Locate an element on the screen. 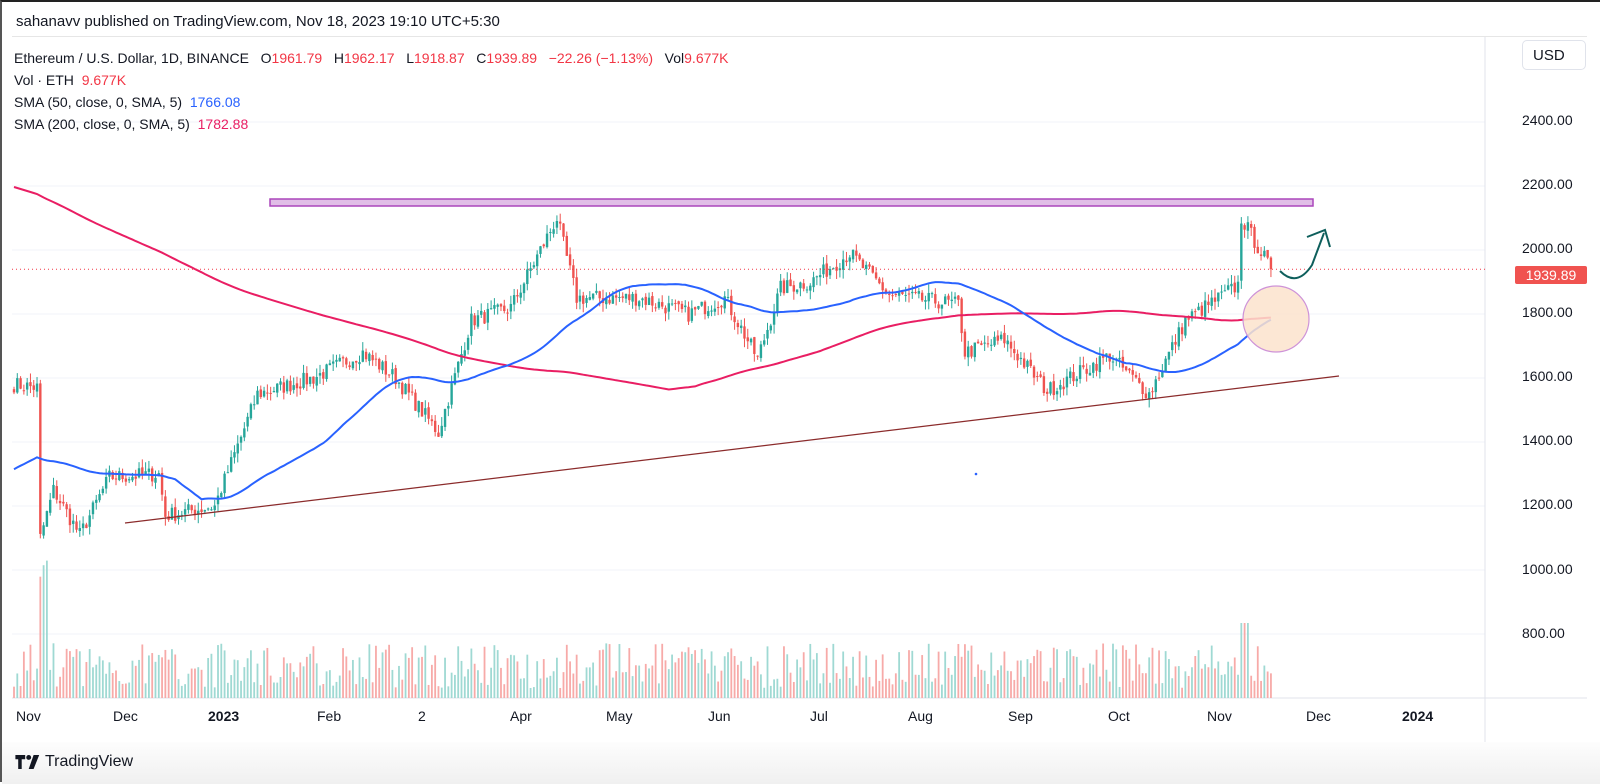 This screenshot has width=1600, height=784. sma50-label: SMA (50, close, 0, SMA, 5) is located at coordinates (98, 102).